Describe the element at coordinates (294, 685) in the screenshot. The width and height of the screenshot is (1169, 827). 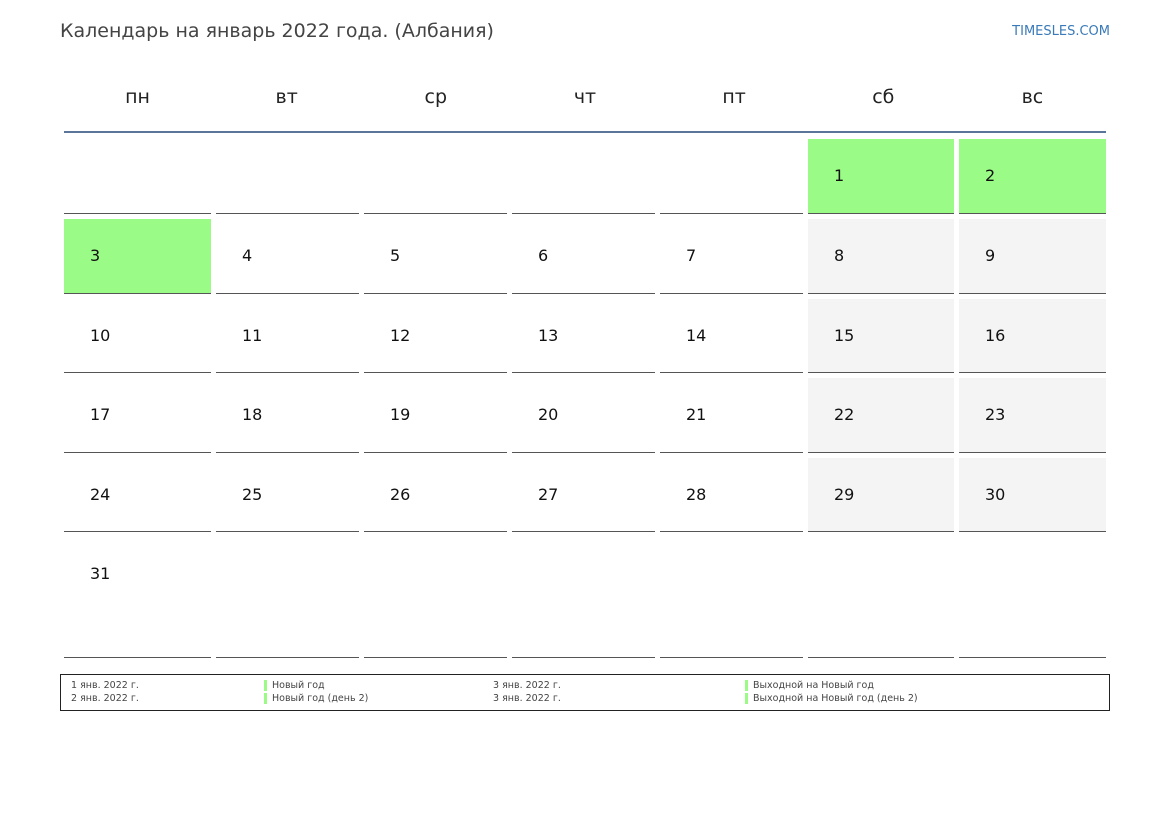
I see `legend-holiday-name: Новый год` at that location.